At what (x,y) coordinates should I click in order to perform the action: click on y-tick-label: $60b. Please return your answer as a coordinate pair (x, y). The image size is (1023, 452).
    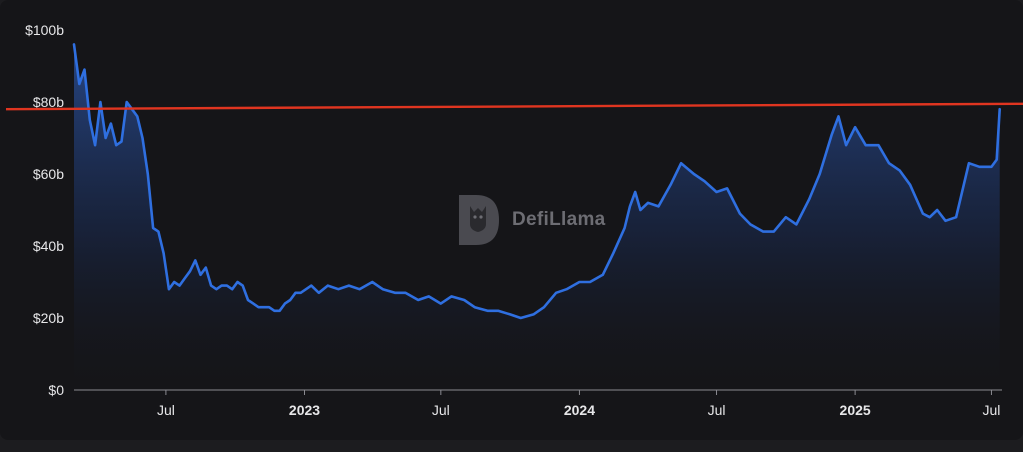
    Looking at the image, I should click on (48, 174).